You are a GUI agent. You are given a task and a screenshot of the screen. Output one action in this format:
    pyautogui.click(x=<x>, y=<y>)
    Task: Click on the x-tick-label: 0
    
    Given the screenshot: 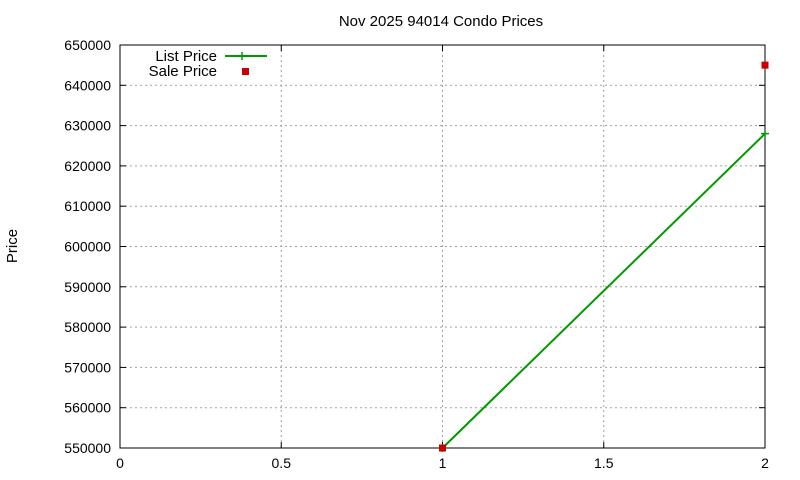 What is the action you would take?
    pyautogui.click(x=120, y=463)
    